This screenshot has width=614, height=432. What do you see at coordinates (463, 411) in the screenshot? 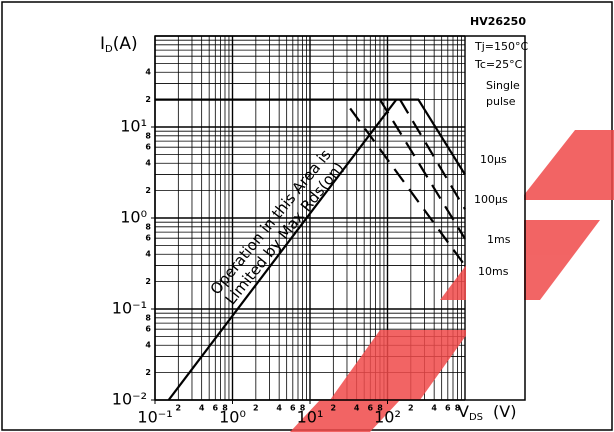
I see `x-label-main: V` at bounding box center [463, 411].